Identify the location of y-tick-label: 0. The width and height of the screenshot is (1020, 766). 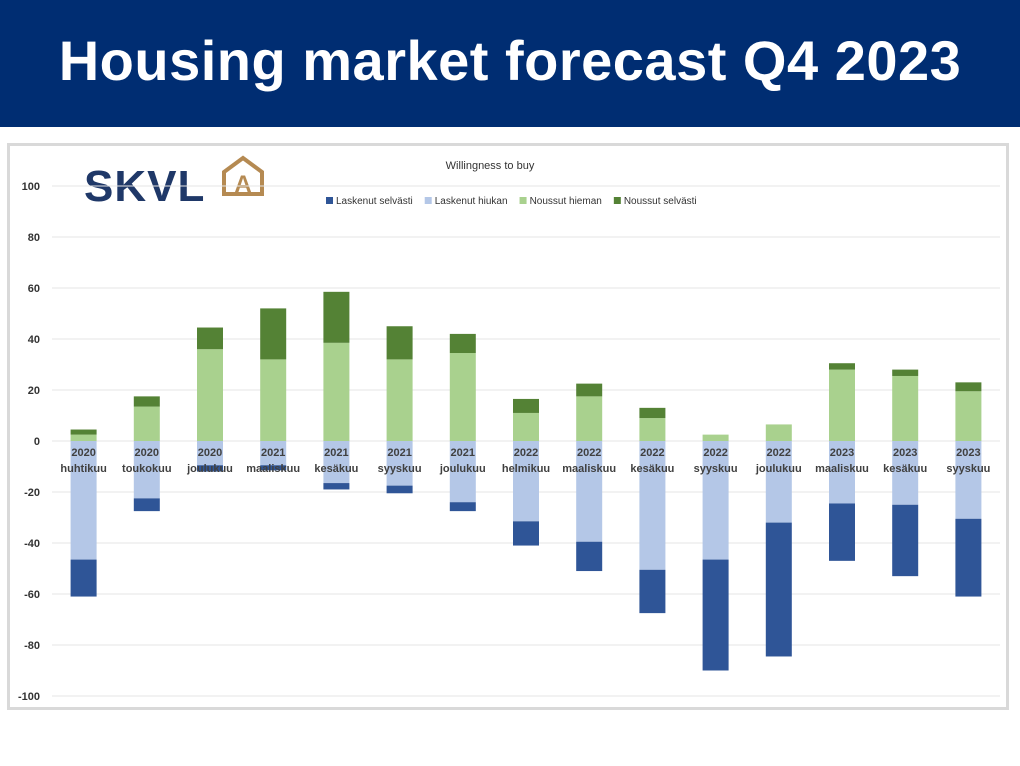
(37, 442).